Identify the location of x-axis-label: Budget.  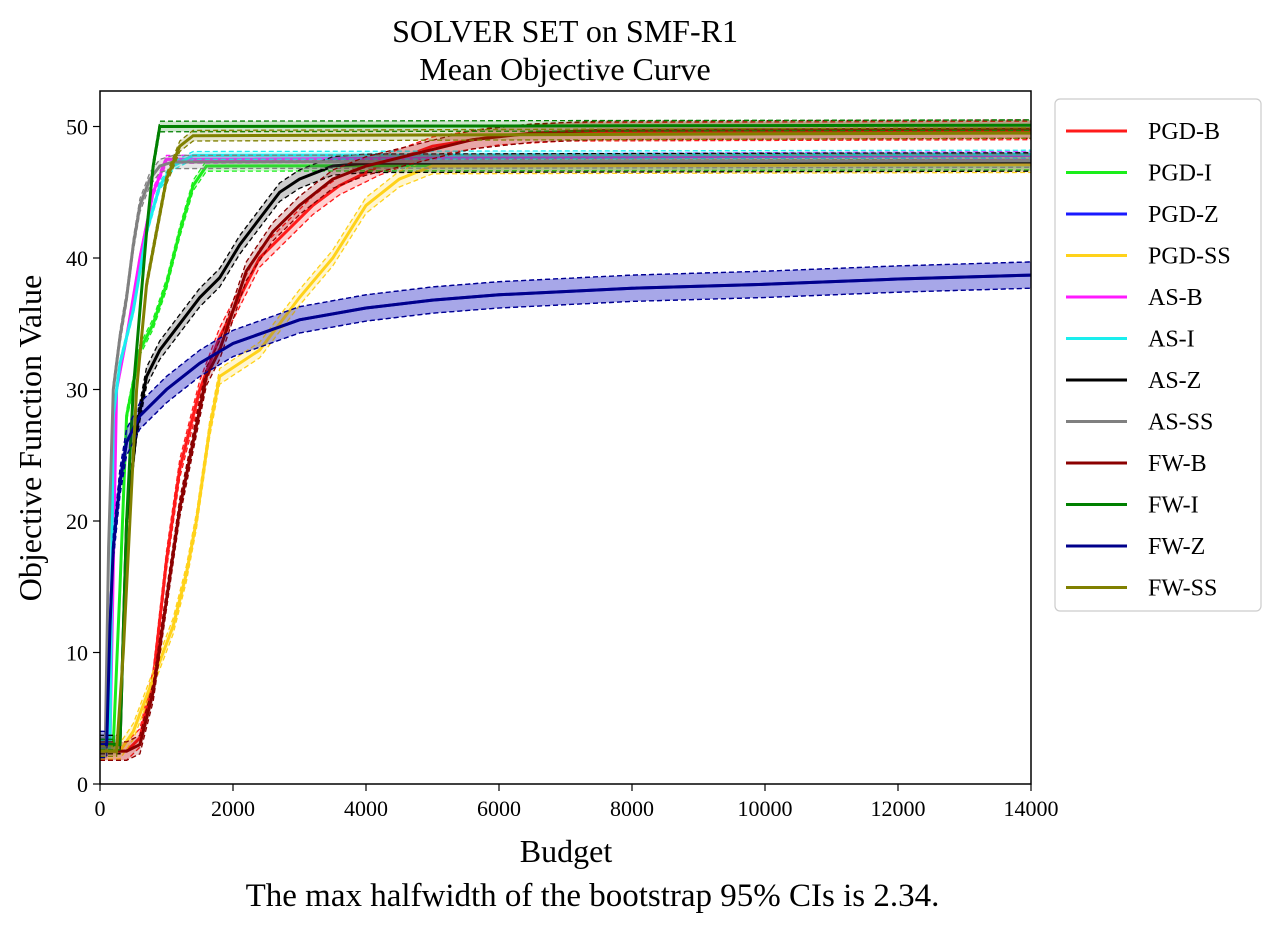
(566, 851).